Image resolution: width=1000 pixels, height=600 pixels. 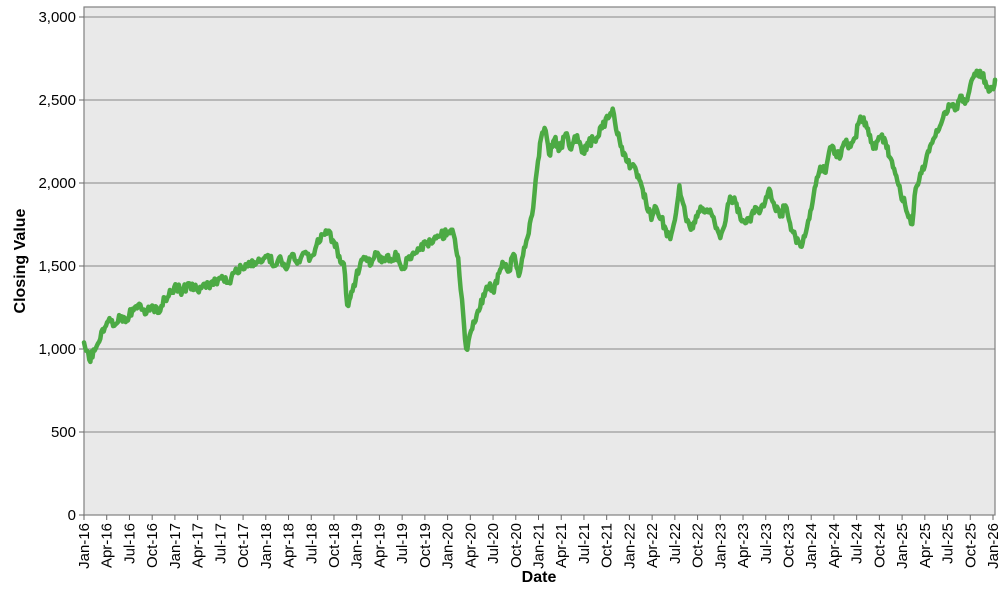 I want to click on x-axis-title: Date, so click(x=539, y=577).